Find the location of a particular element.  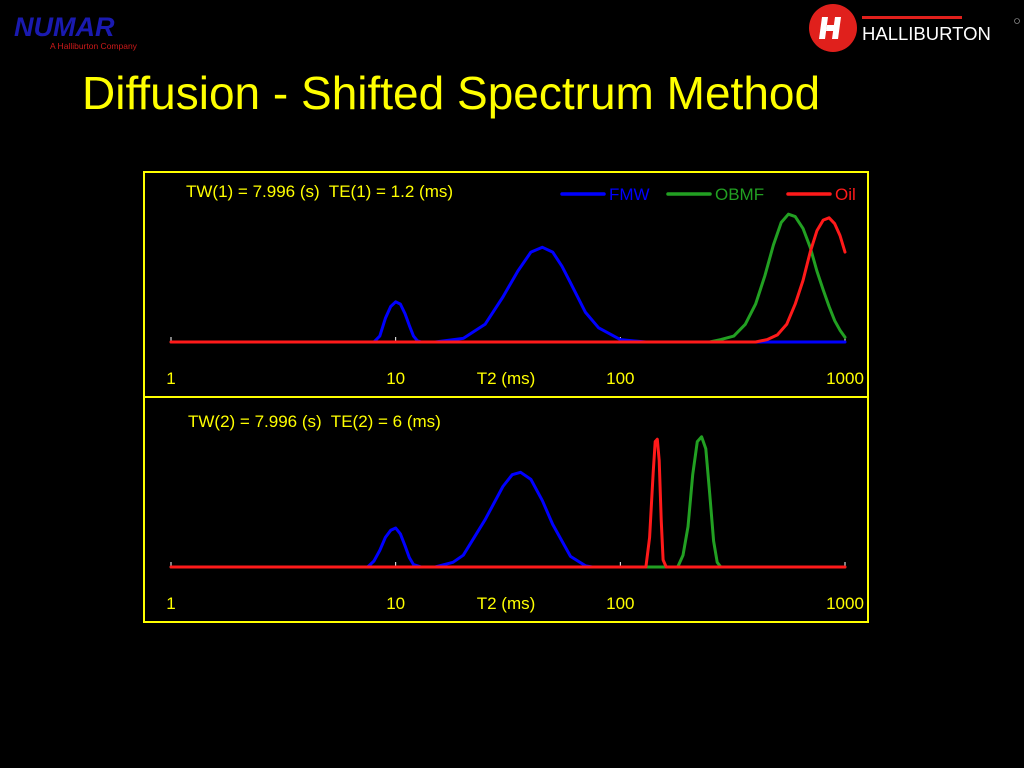

numar-logo-wordmark: NUMAR is located at coordinates (64, 27).